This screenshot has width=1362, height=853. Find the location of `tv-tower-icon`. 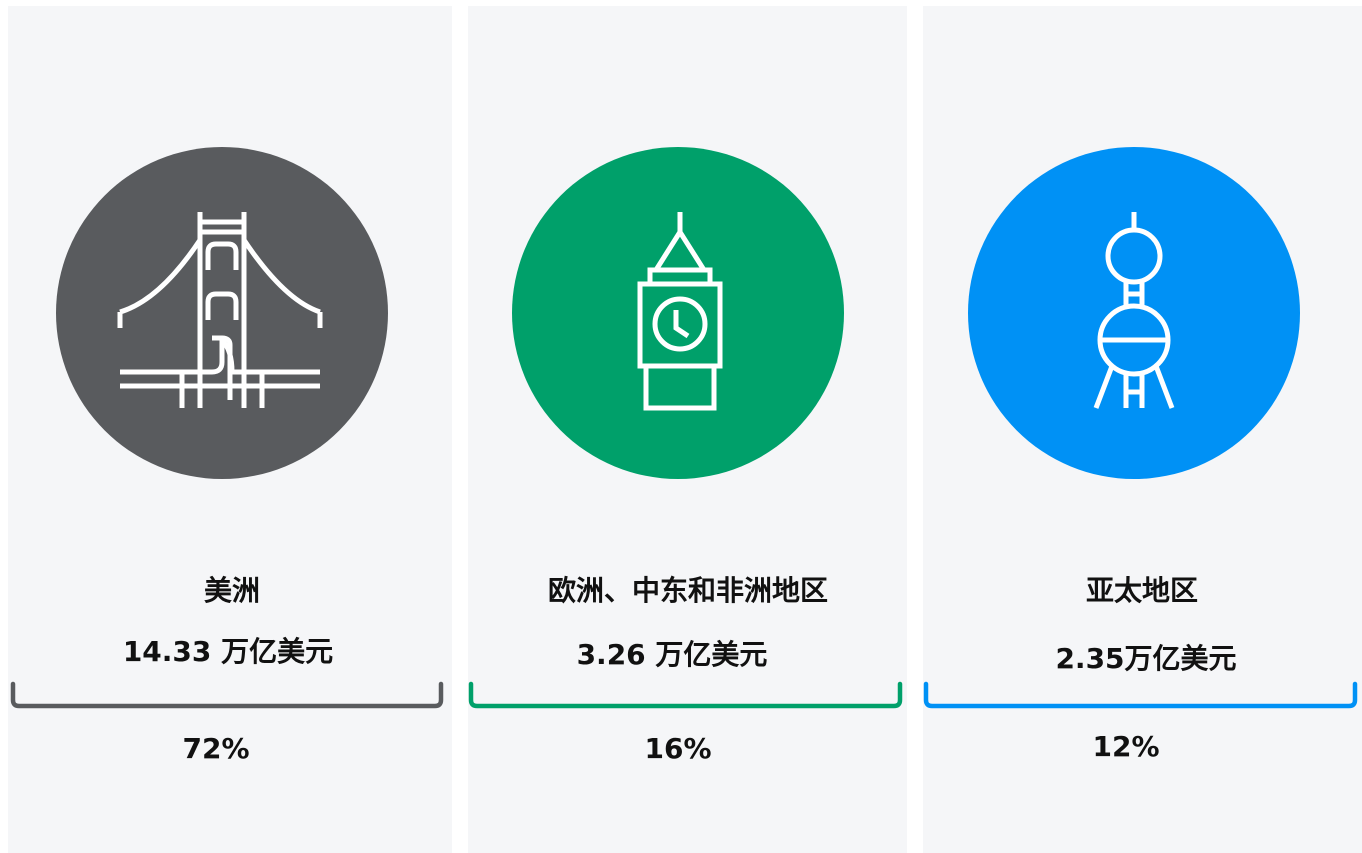

tv-tower-icon is located at coordinates (1134, 310).